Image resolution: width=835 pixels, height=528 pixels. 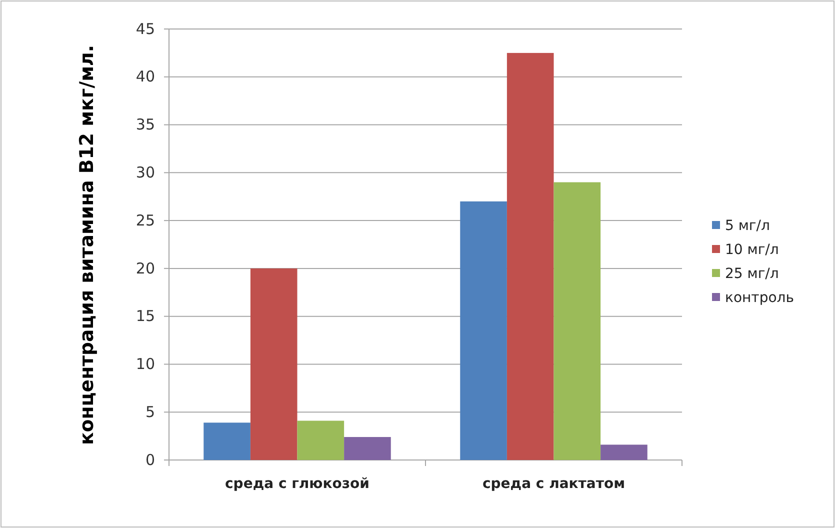 What do you see at coordinates (145, 220) in the screenshot?
I see `y-tick-label: 25` at bounding box center [145, 220].